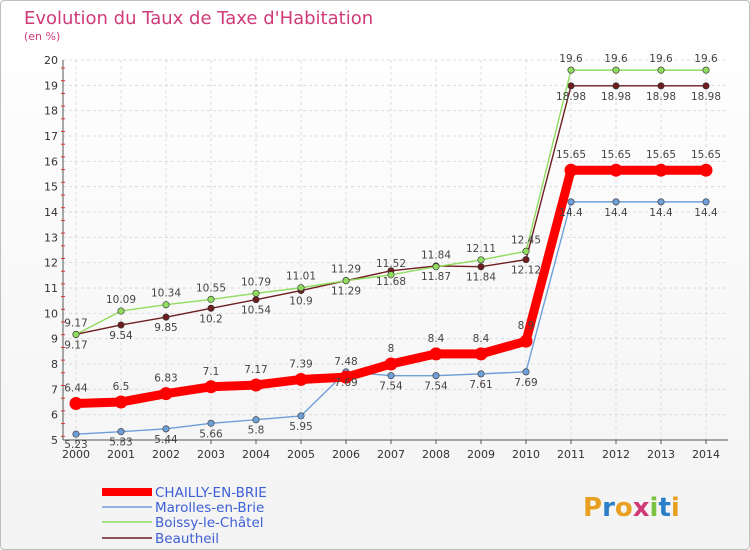 The width and height of the screenshot is (750, 550). Describe the element at coordinates (121, 387) in the screenshot. I see `data-label-chailly-en-brie: 6.5` at that location.